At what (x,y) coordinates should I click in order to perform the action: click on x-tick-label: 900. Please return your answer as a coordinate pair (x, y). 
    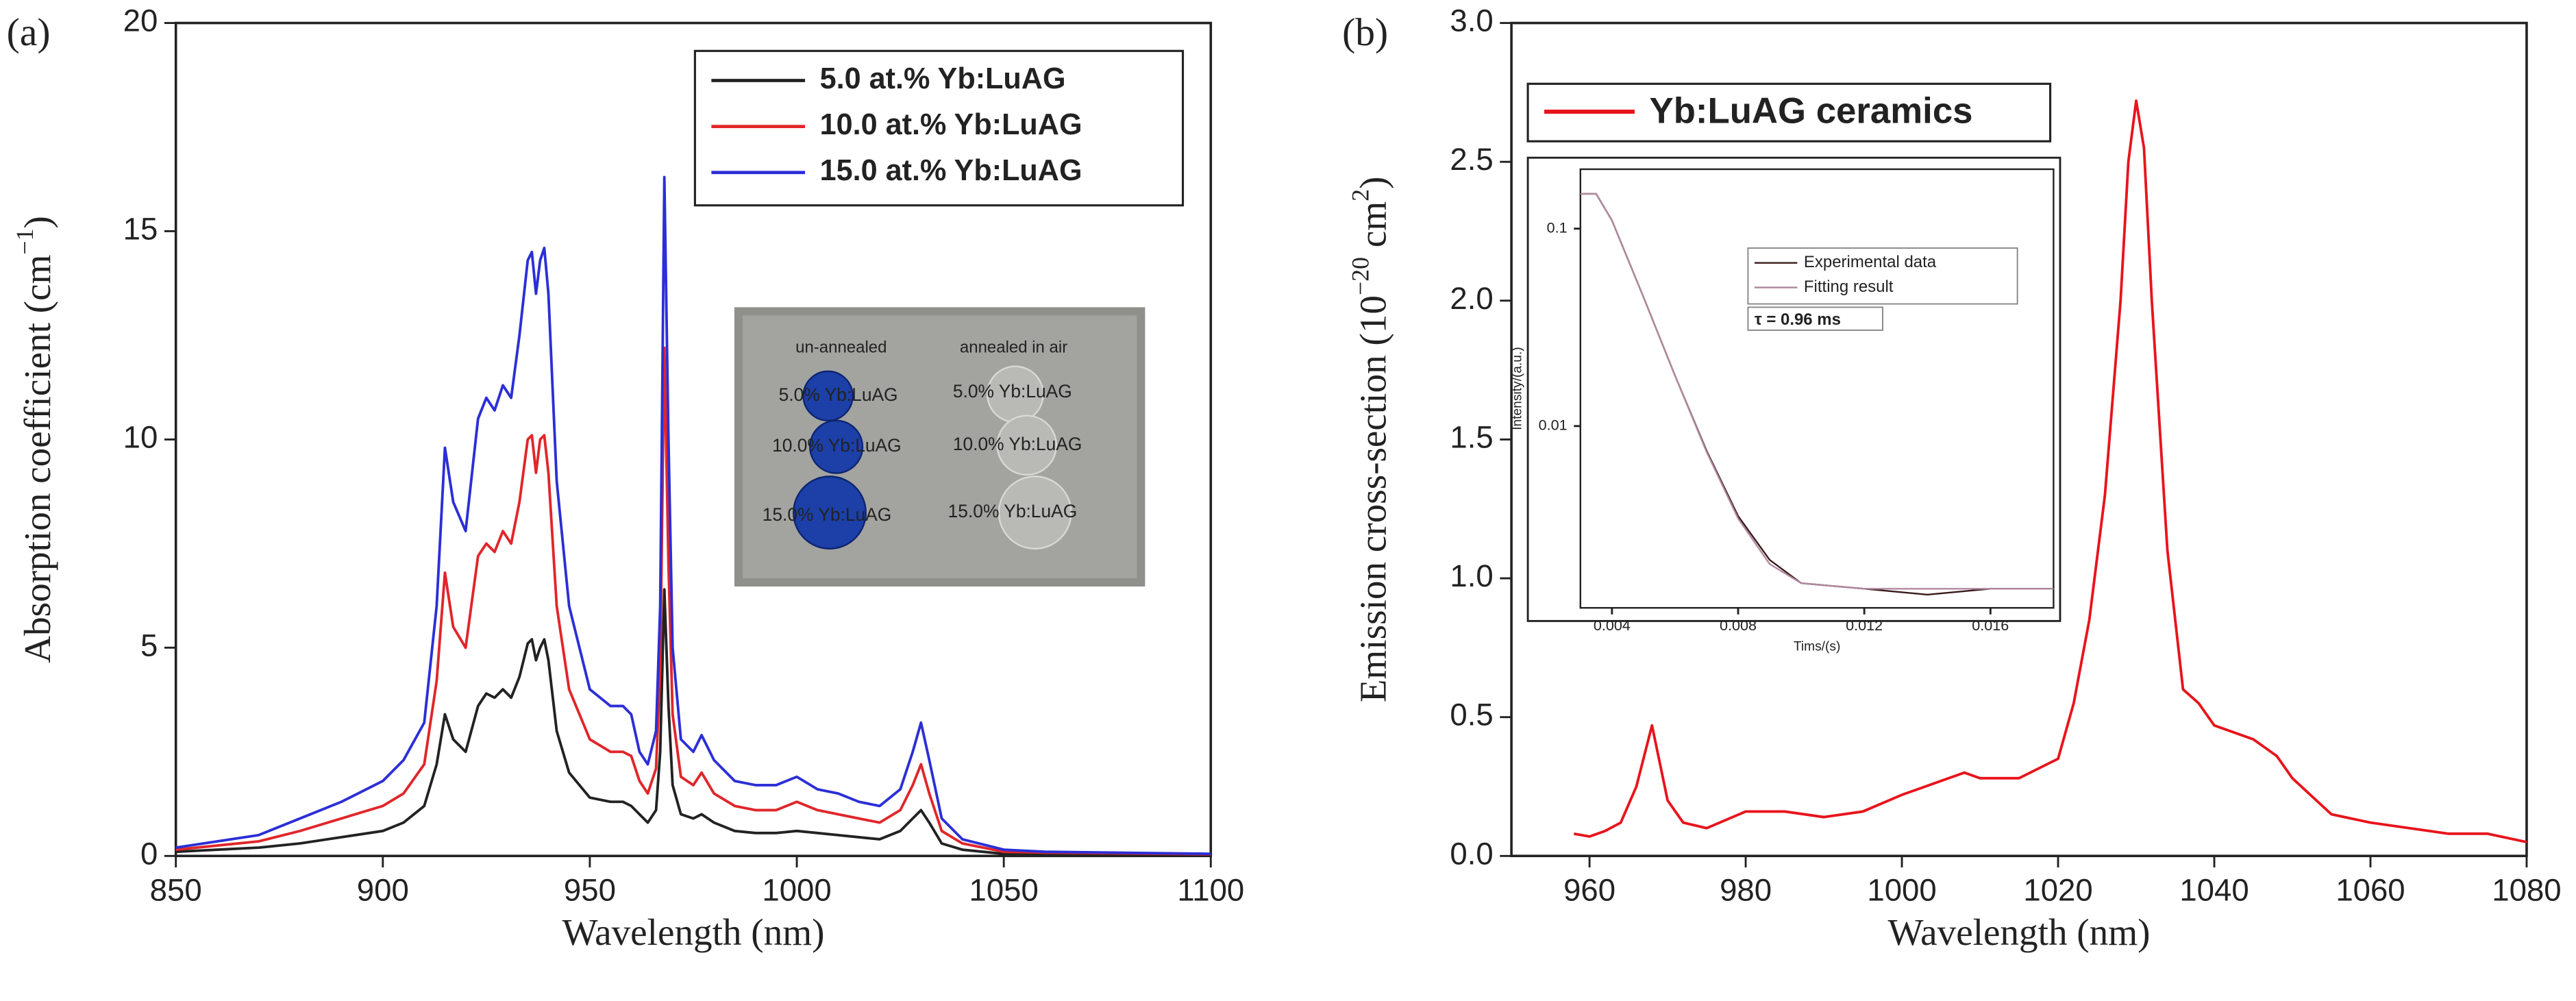
    Looking at the image, I should click on (383, 890).